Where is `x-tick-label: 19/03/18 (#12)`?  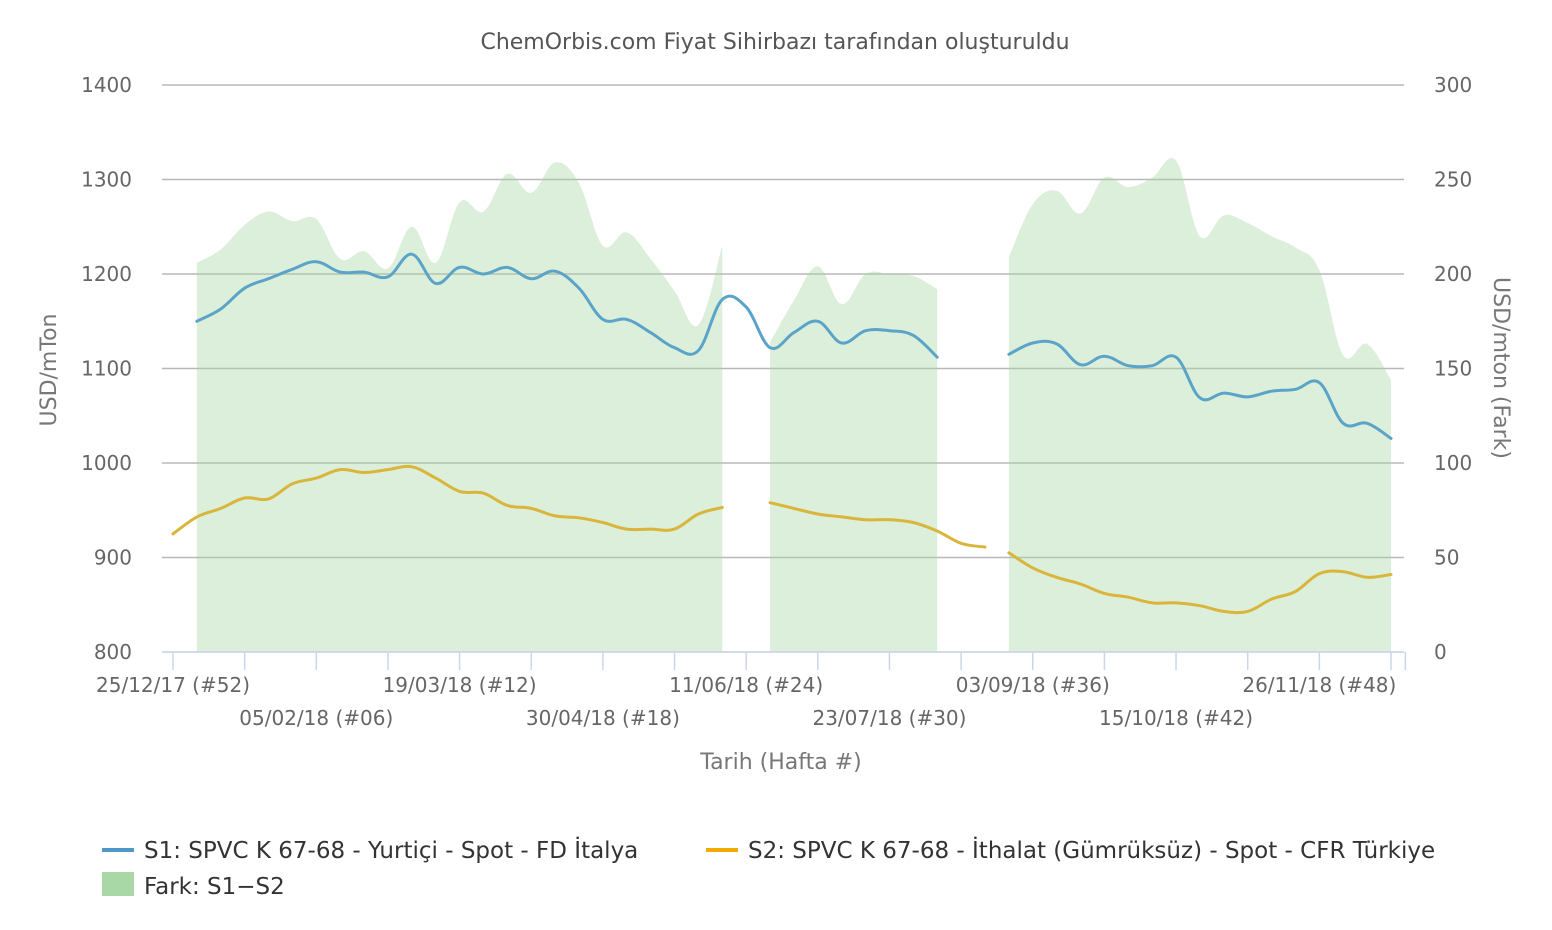
x-tick-label: 19/03/18 (#12) is located at coordinates (460, 685).